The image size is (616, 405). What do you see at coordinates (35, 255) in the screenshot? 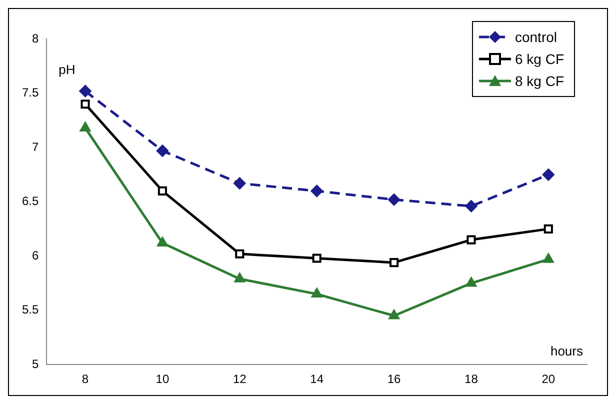
I see `y-tick-label: 6` at bounding box center [35, 255].